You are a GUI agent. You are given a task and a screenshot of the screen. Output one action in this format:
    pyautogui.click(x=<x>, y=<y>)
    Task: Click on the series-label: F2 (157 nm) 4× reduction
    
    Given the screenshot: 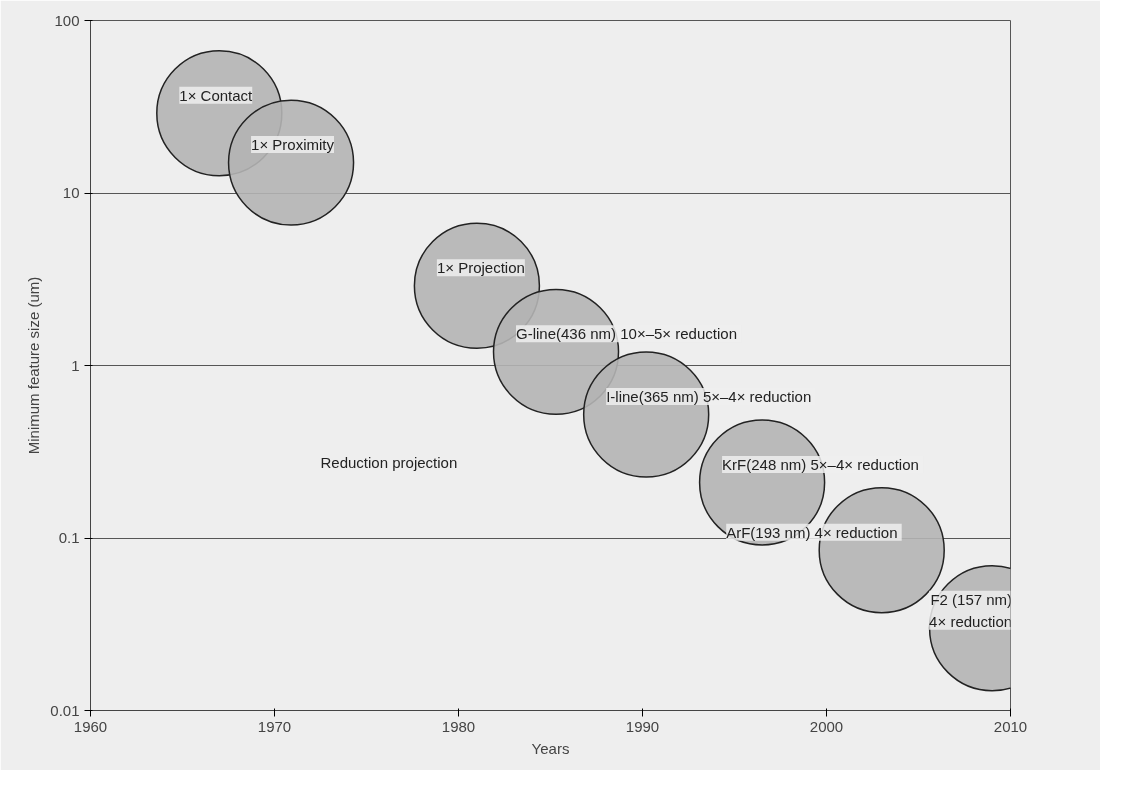 What is the action you would take?
    pyautogui.click(x=971, y=610)
    